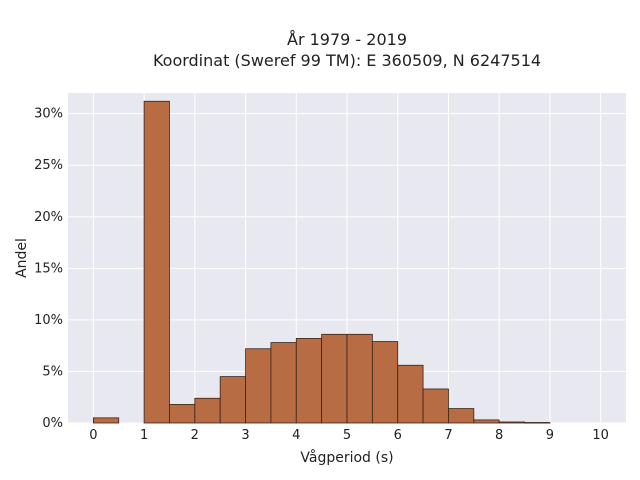 Image resolution: width=640 pixels, height=480 pixels. Describe the element at coordinates (48, 320) in the screenshot. I see `y-tick-label: 10%` at that location.